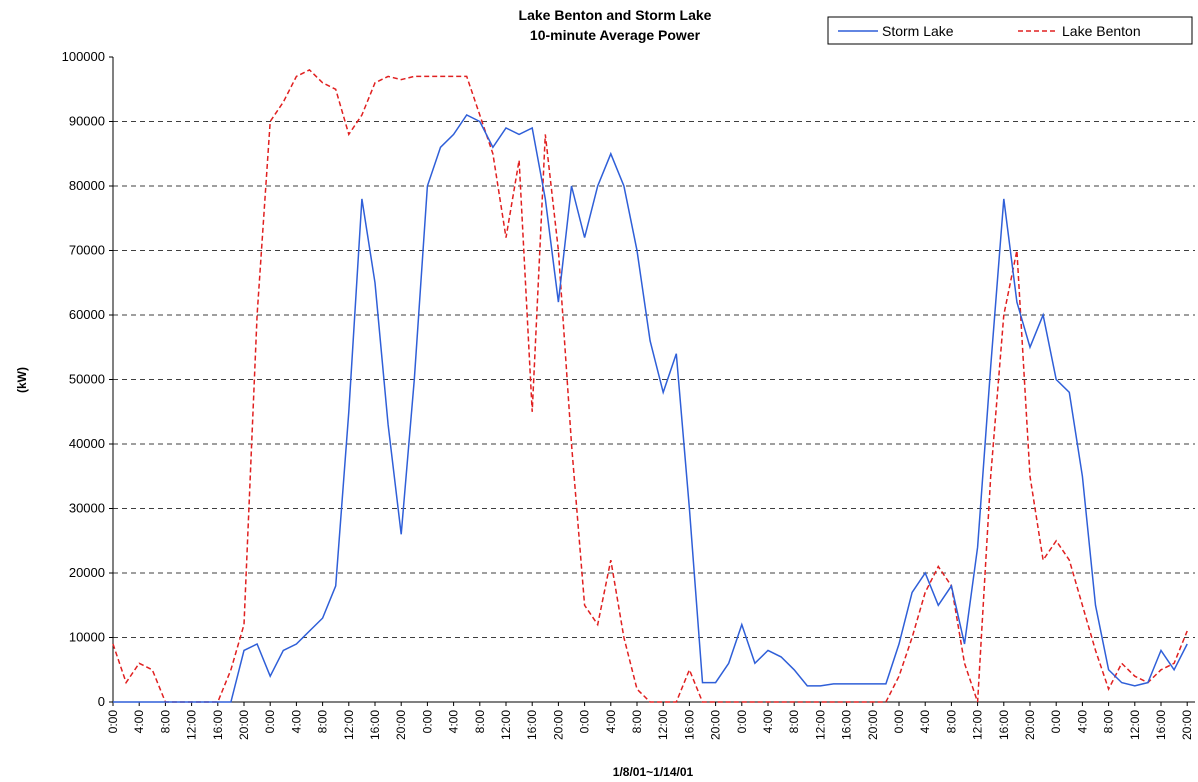 The width and height of the screenshot is (1198, 782). Describe the element at coordinates (87, 185) in the screenshot. I see `y-tick-label: 80000` at that location.